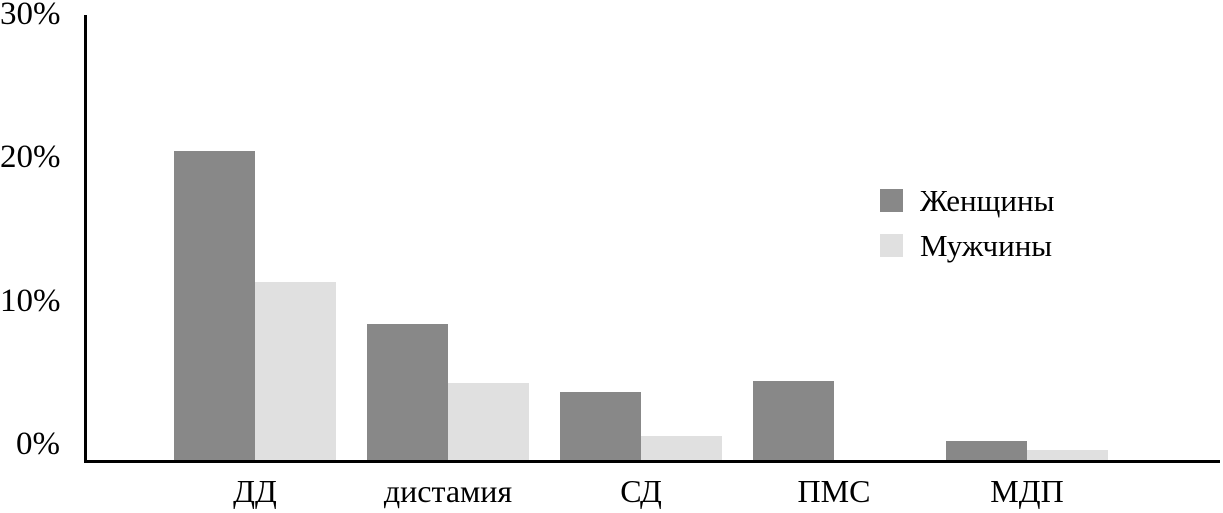 The image size is (1223, 513). I want to click on x-axis-label: ДД, so click(255, 491).